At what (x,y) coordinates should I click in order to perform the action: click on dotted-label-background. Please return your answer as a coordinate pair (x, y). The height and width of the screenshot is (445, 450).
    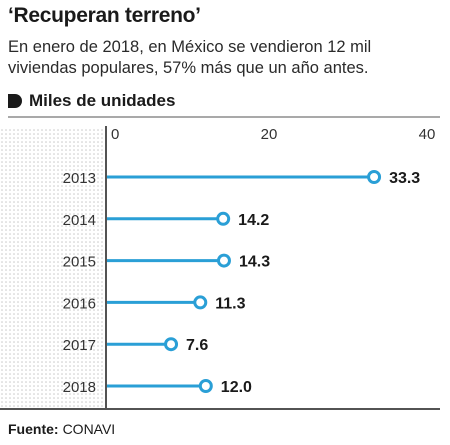
    Looking at the image, I should click on (52, 268).